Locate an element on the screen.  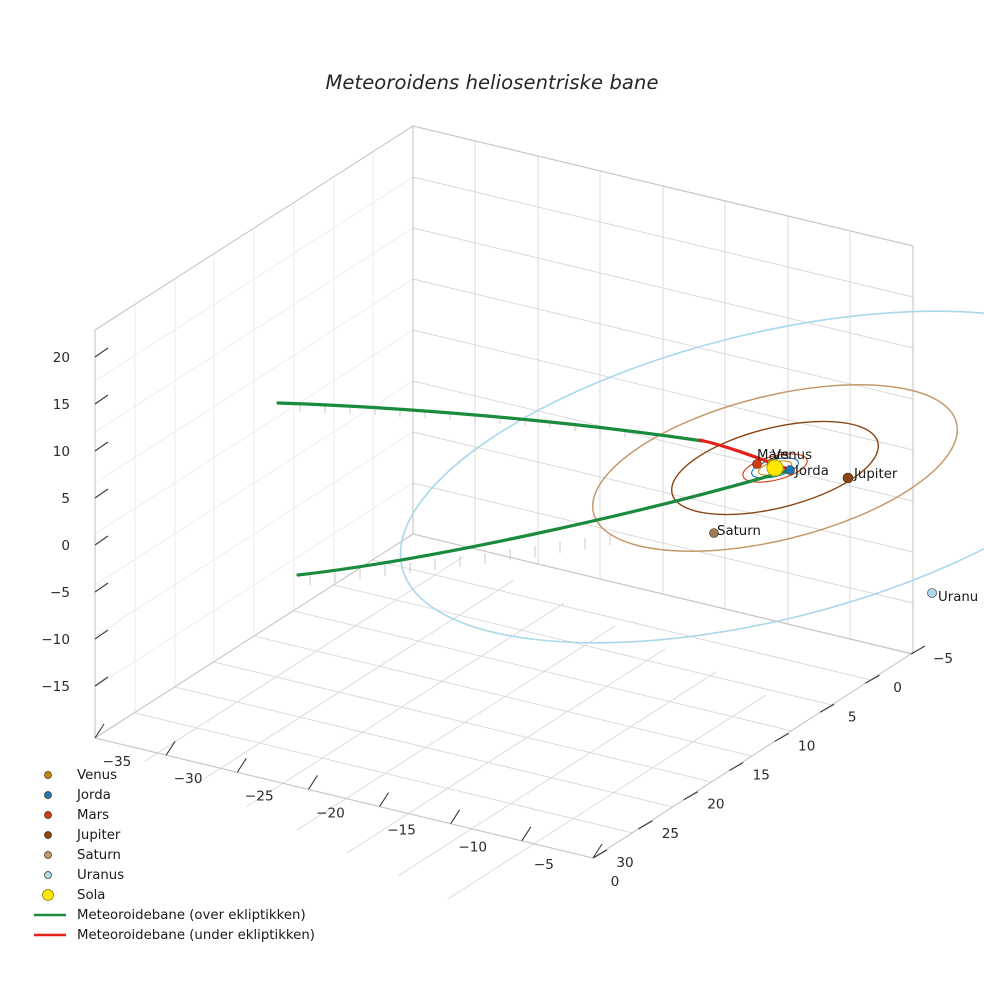
legend-marker-jupiter-icon is located at coordinates (48, 835).